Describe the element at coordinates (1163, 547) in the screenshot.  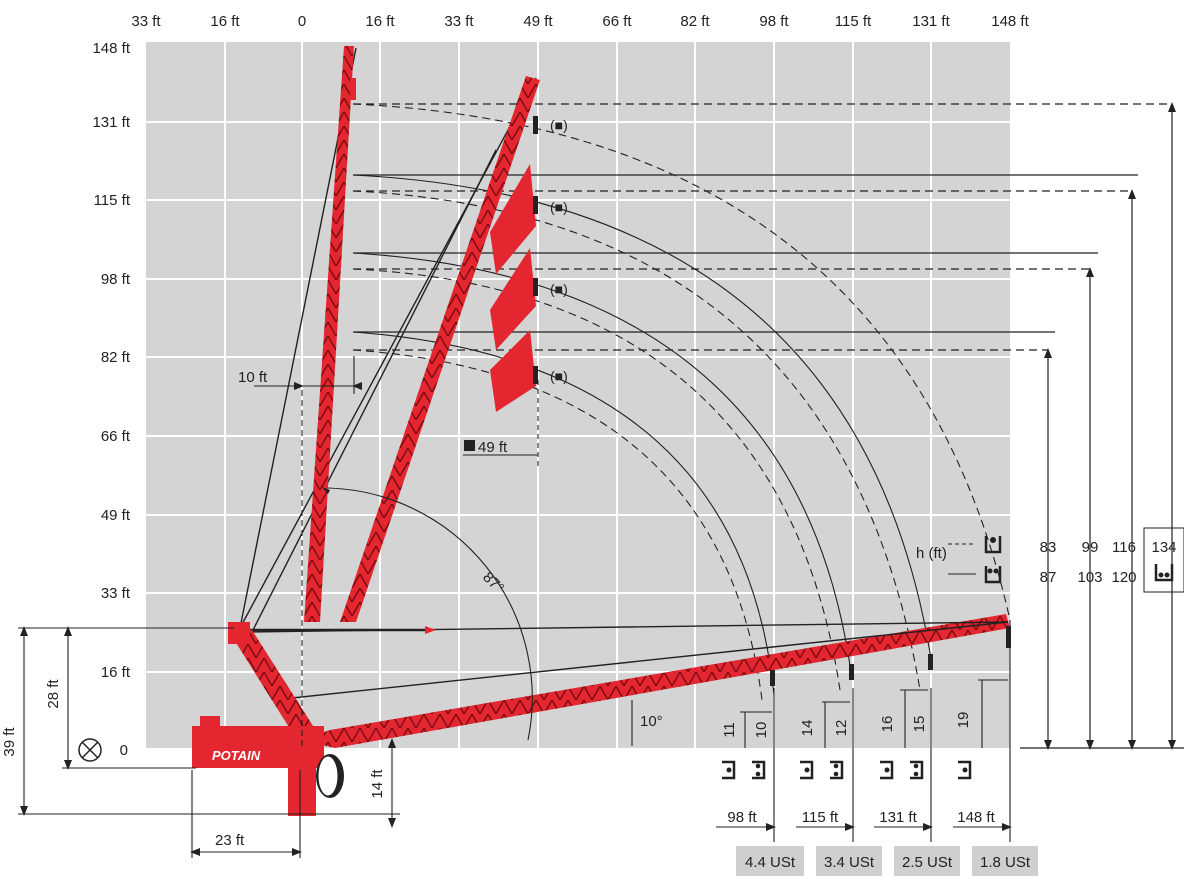
I see `h-row1-c4: 134` at that location.